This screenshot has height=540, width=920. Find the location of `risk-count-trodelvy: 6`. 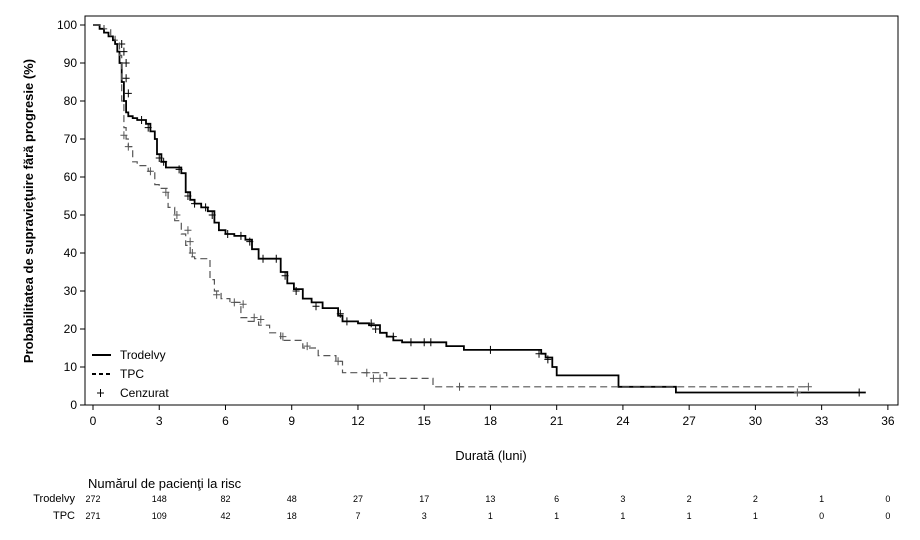

risk-count-trodelvy: 6 is located at coordinates (556, 499).